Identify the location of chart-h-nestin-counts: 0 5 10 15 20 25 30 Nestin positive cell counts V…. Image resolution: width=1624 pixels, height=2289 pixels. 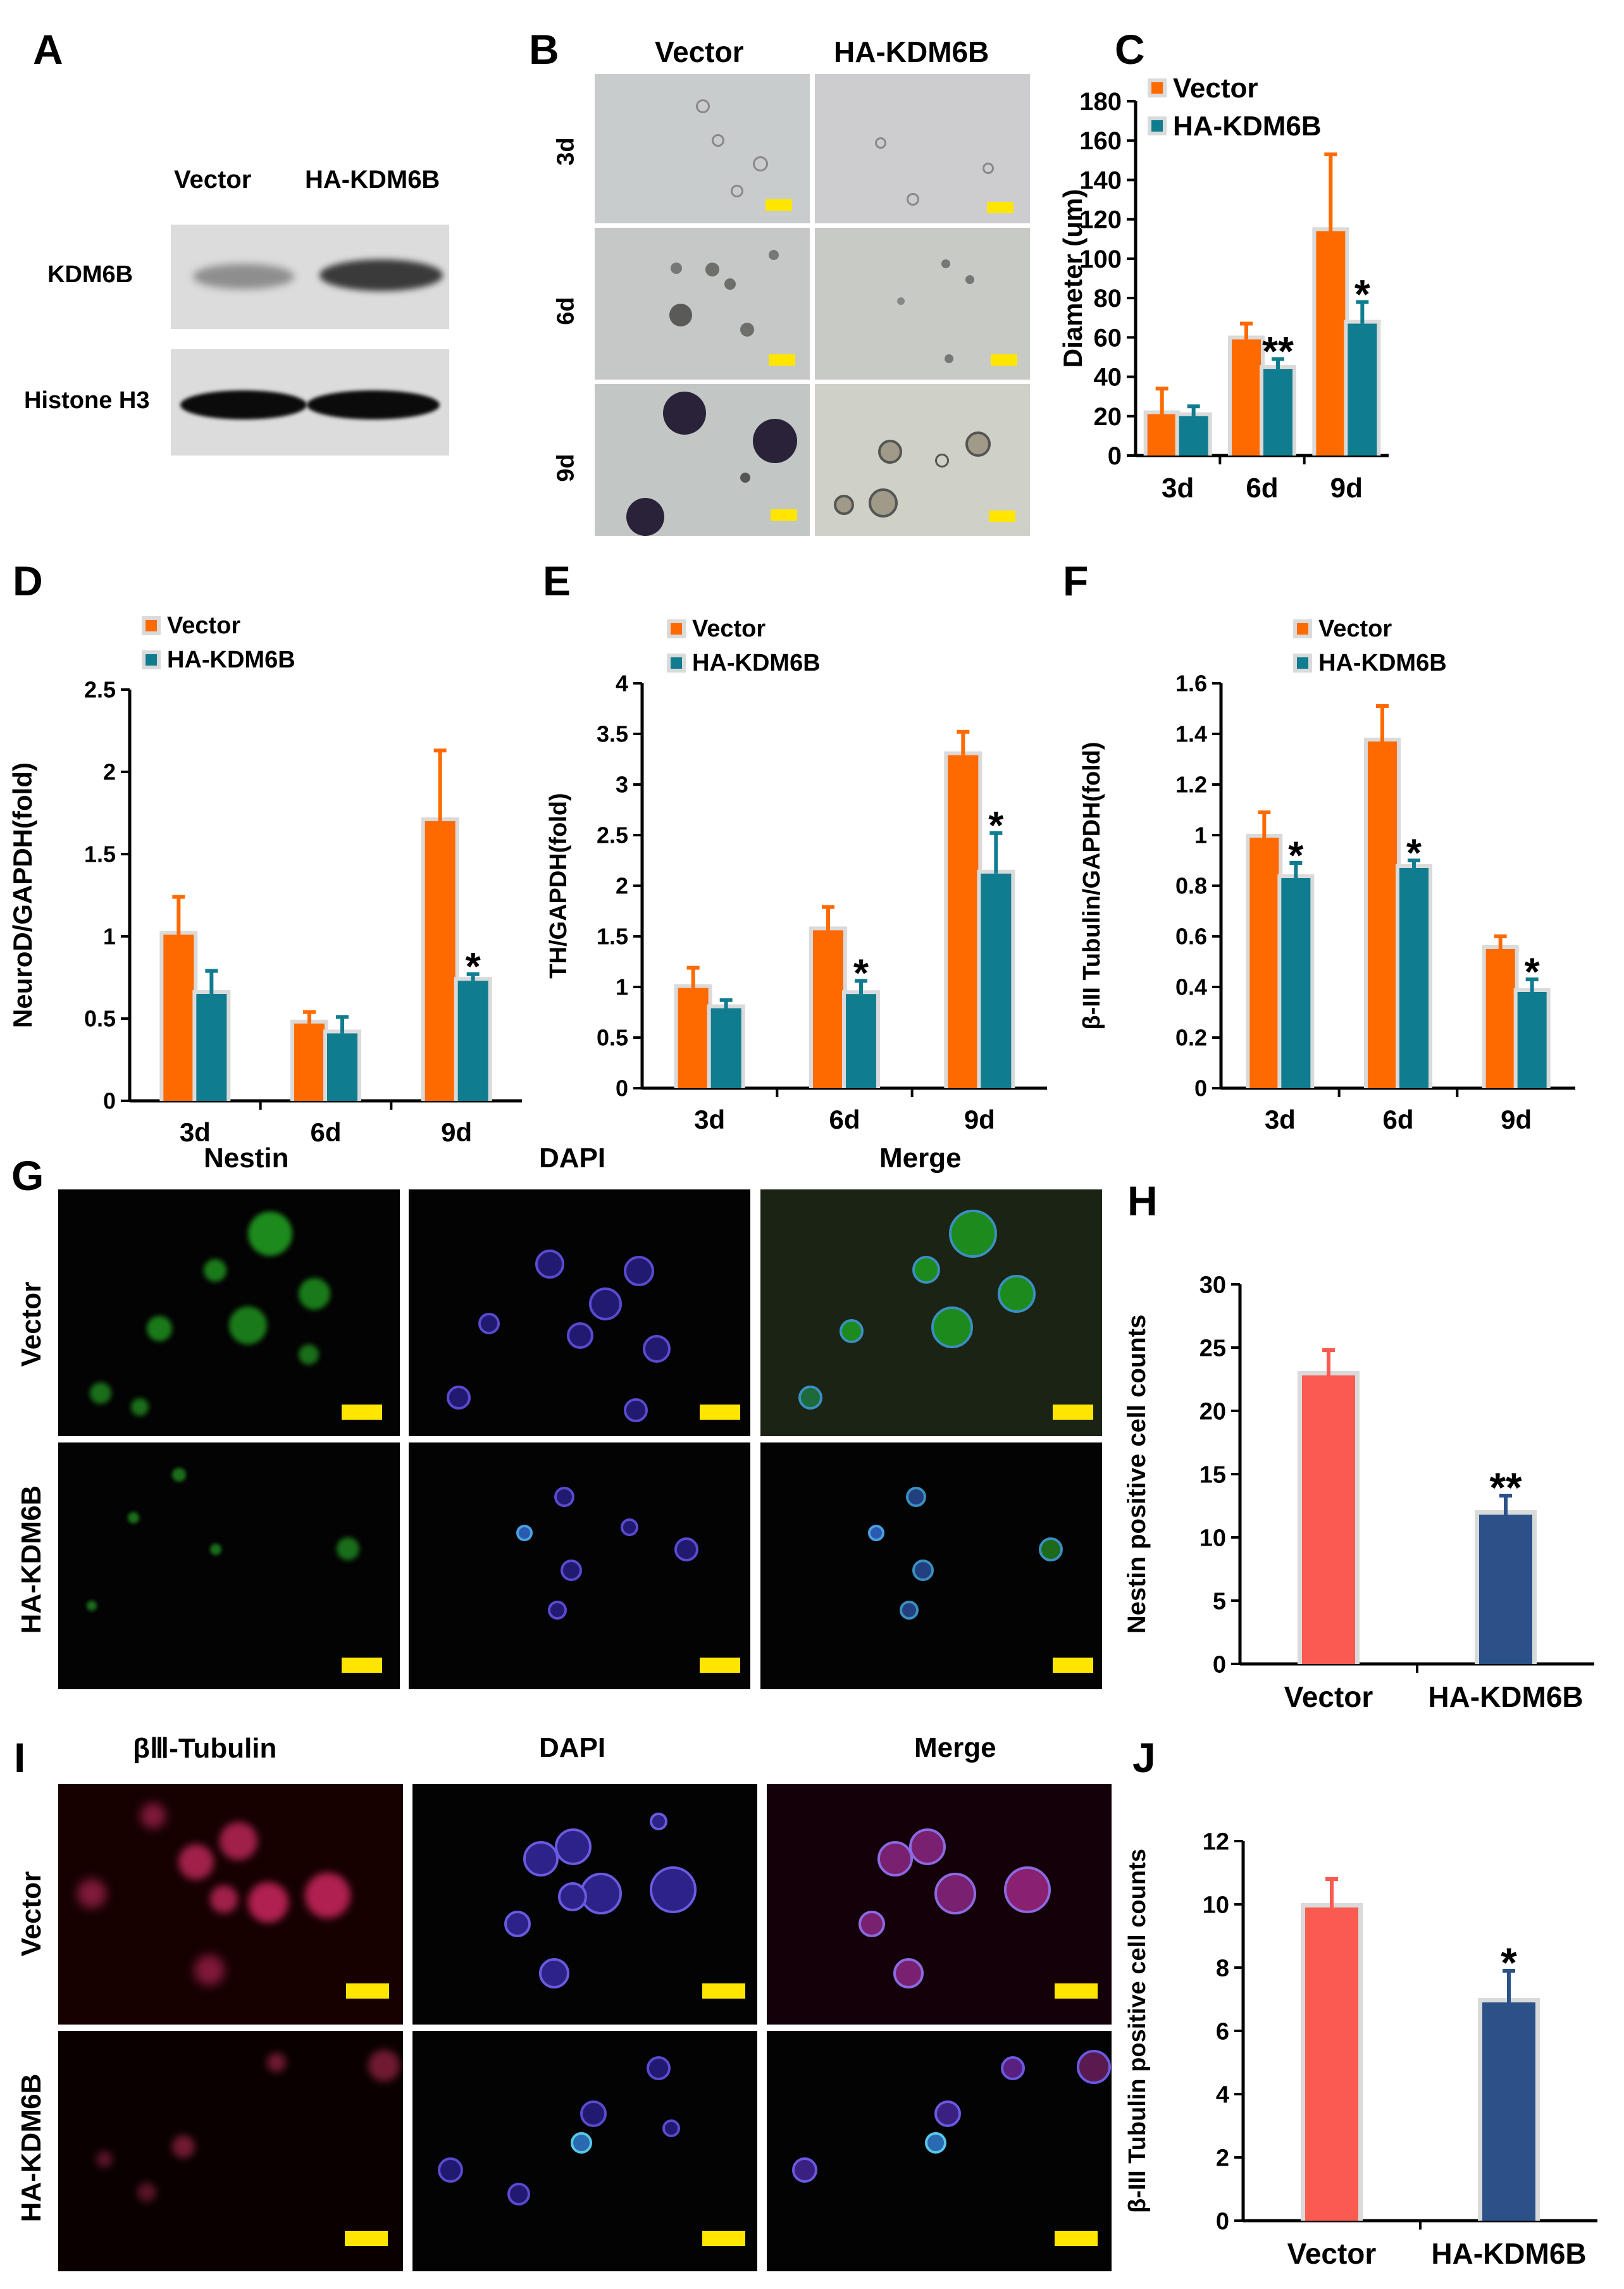
(1358, 1492).